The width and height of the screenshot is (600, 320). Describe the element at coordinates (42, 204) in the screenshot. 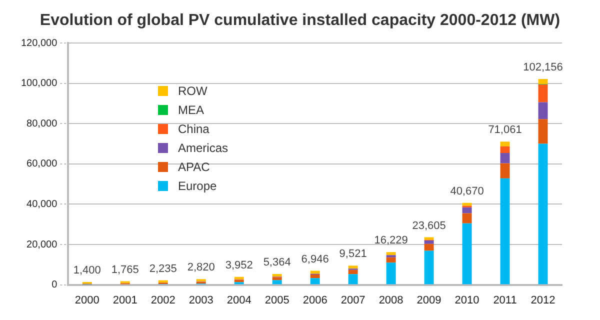

I see `y-tick-label: 40,000` at that location.